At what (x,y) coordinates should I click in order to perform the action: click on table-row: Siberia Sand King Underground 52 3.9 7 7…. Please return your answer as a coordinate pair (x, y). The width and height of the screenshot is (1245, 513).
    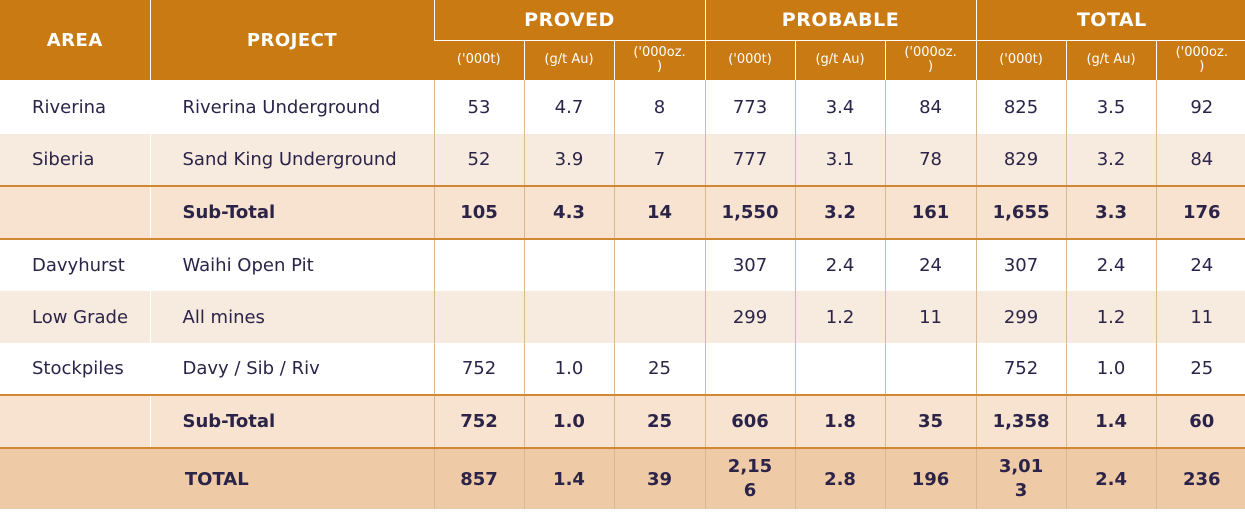
    Looking at the image, I should click on (622, 160).